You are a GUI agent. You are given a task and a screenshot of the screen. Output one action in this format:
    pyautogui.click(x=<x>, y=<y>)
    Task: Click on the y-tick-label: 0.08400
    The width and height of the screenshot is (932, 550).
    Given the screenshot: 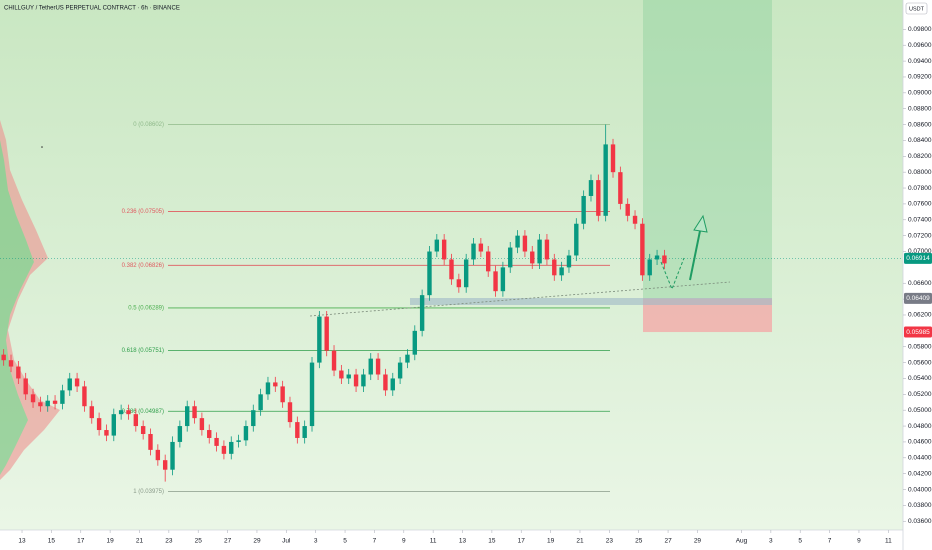 What is the action you would take?
    pyautogui.click(x=920, y=140)
    